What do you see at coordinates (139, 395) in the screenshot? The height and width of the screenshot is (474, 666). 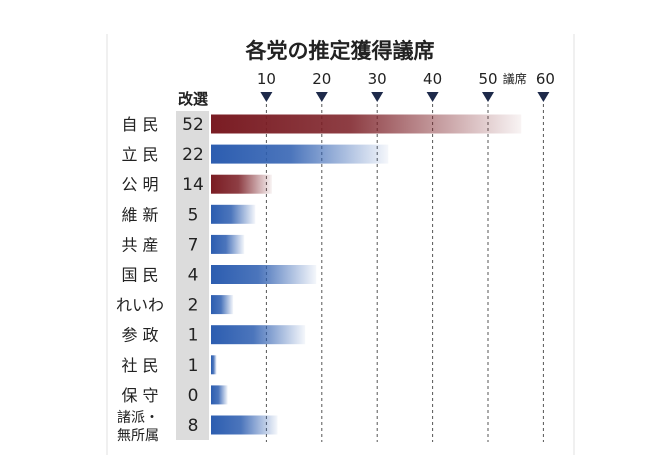 I see `party-label: 保 守` at bounding box center [139, 395].